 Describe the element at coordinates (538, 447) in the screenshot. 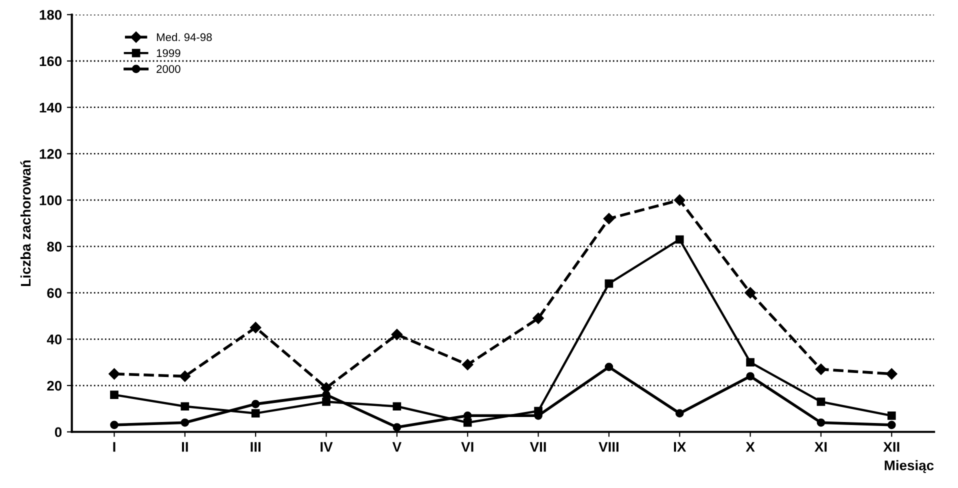

I see `x-tick-label: VII` at that location.